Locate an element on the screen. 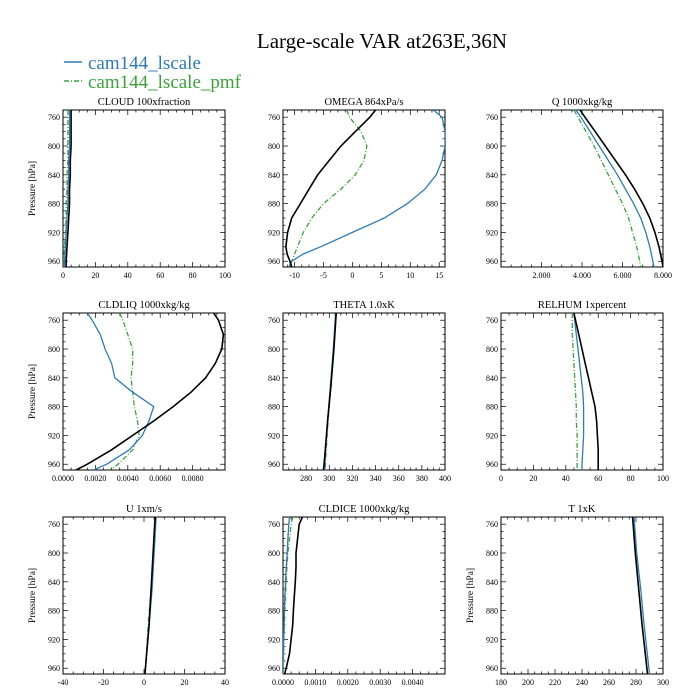  x-tick-label: 220 is located at coordinates (555, 682).